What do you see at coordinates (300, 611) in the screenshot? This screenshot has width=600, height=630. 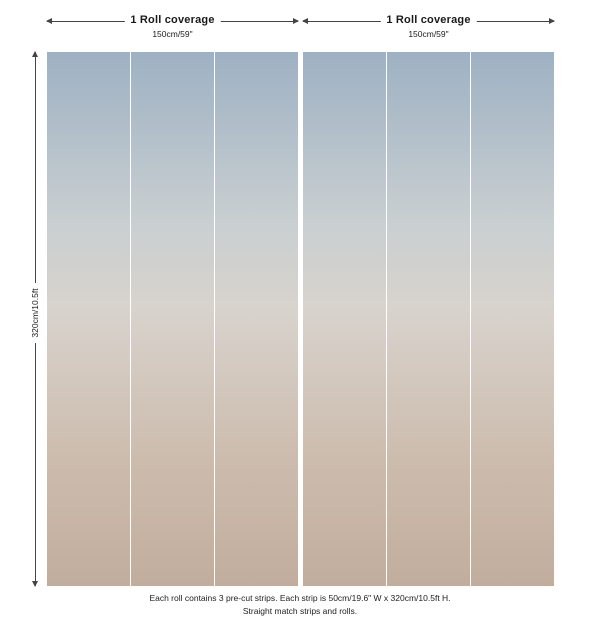 I see `footer-line-2: Straight match strips and rolls.` at bounding box center [300, 611].